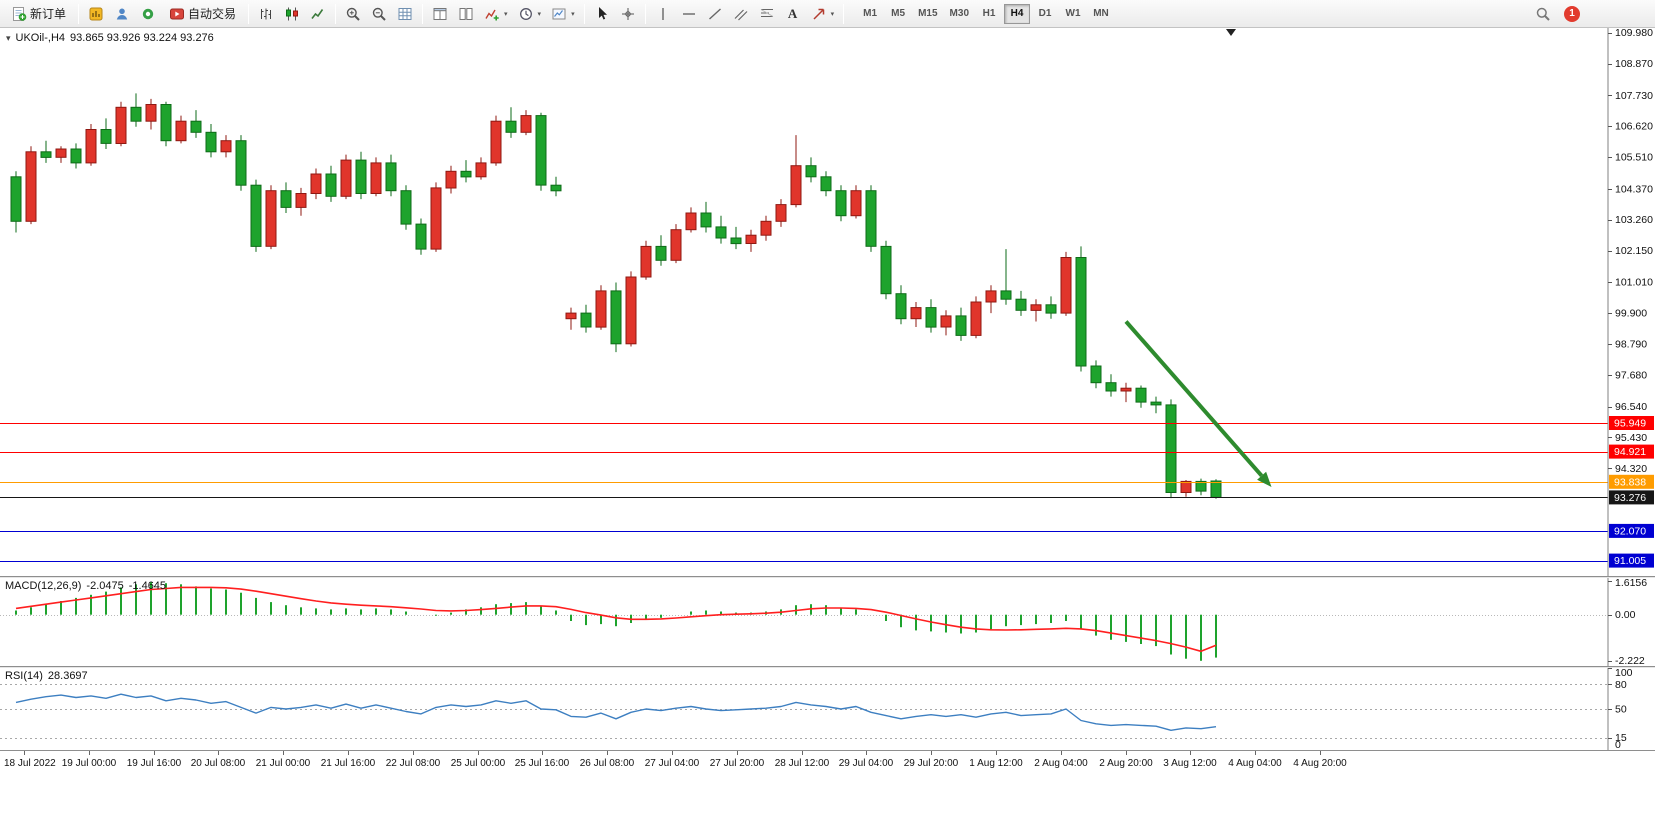 Image resolution: width=1655 pixels, height=824 pixels. Describe the element at coordinates (154, 763) in the screenshot. I see `time-label: 19 Jul 16:00` at that location.